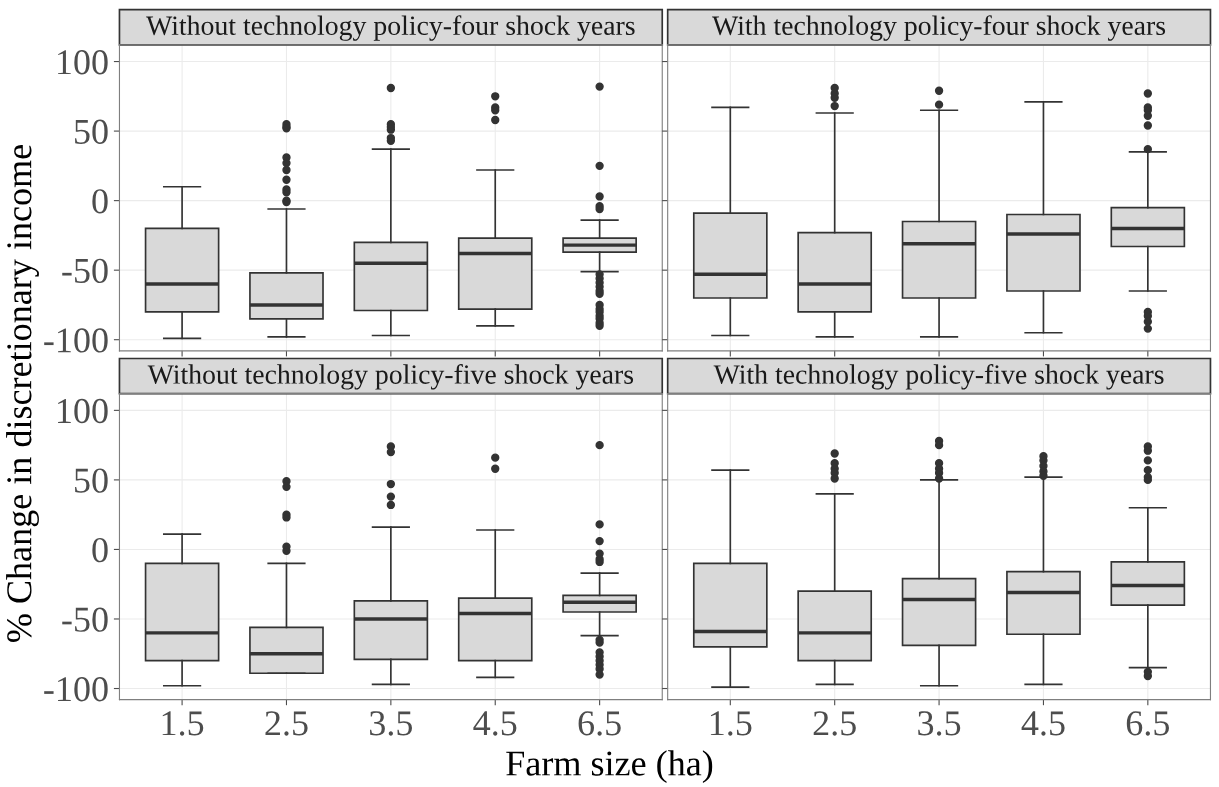  I want to click on chart-title: Without technology policy-five shock years, so click(390, 377).